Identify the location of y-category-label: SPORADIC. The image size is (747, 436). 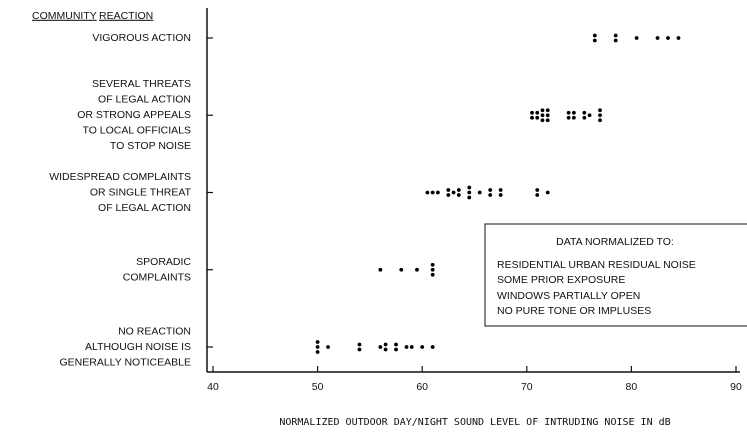
(163, 262).